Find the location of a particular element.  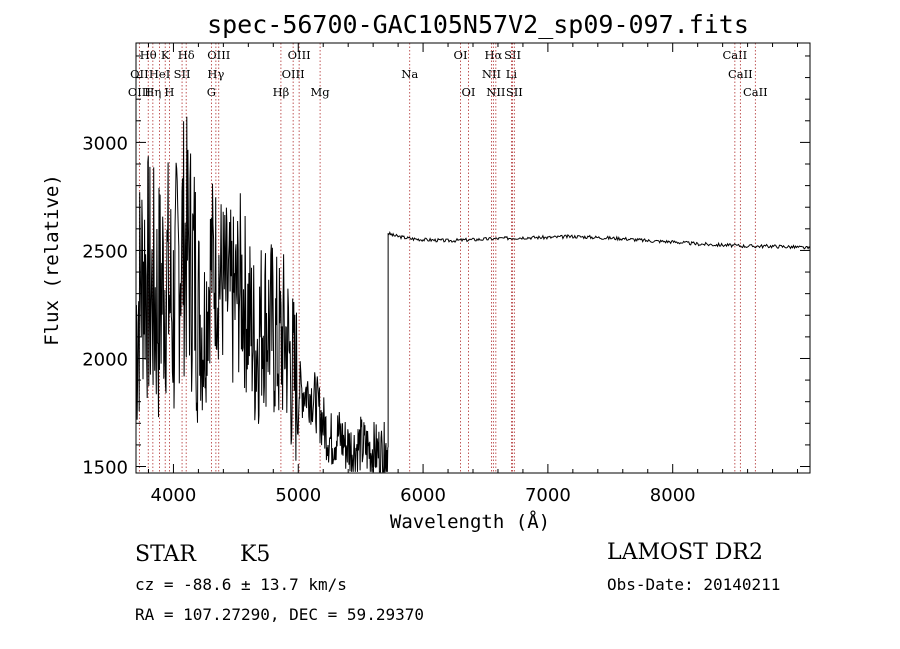

coordinates: RA = 107.27290, DEC = 59.29370 is located at coordinates (279, 614).